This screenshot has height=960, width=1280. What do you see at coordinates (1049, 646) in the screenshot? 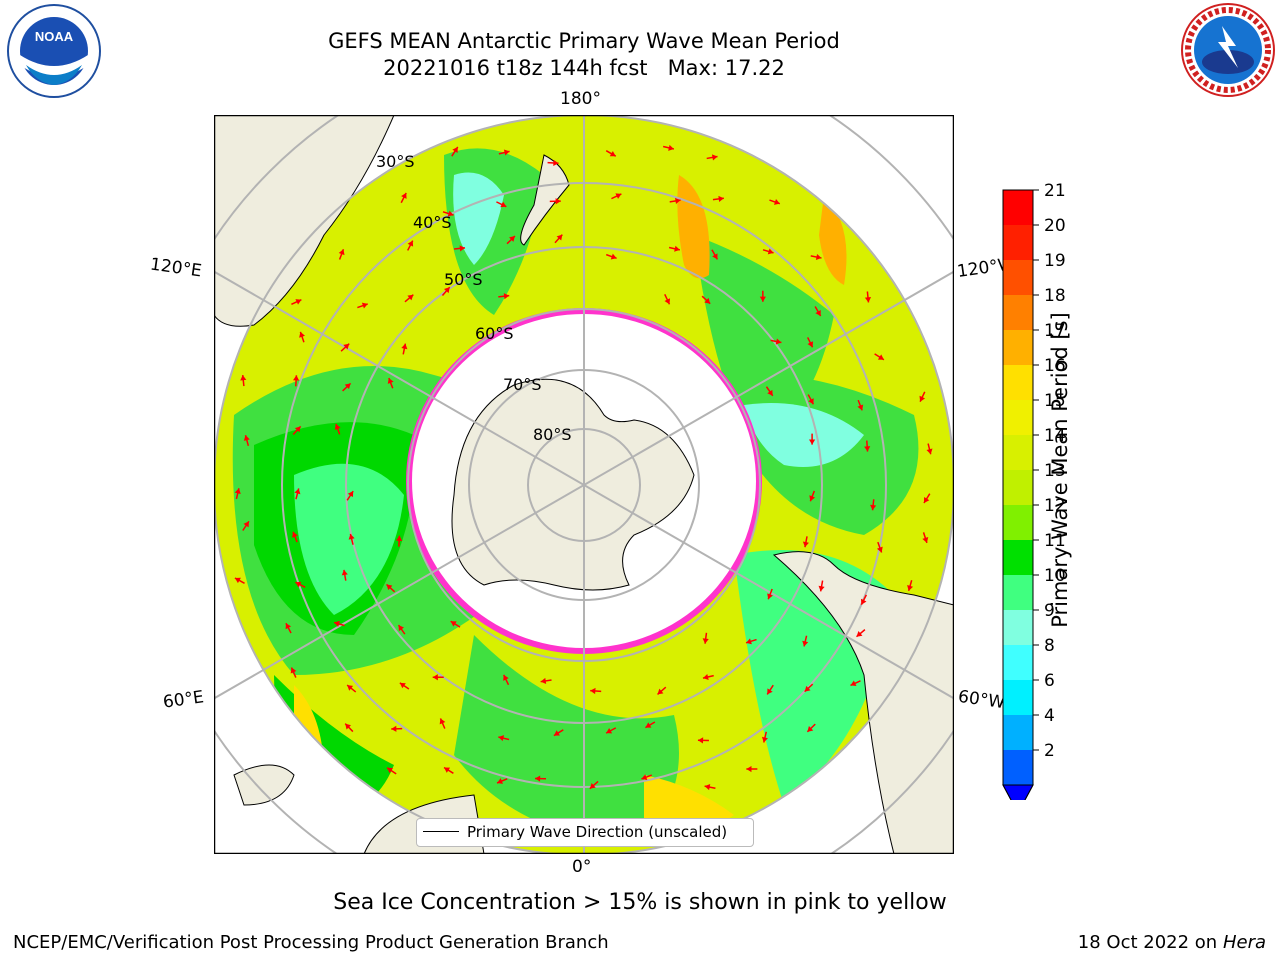
I see `colorbar-tick-label: 8` at bounding box center [1049, 646].